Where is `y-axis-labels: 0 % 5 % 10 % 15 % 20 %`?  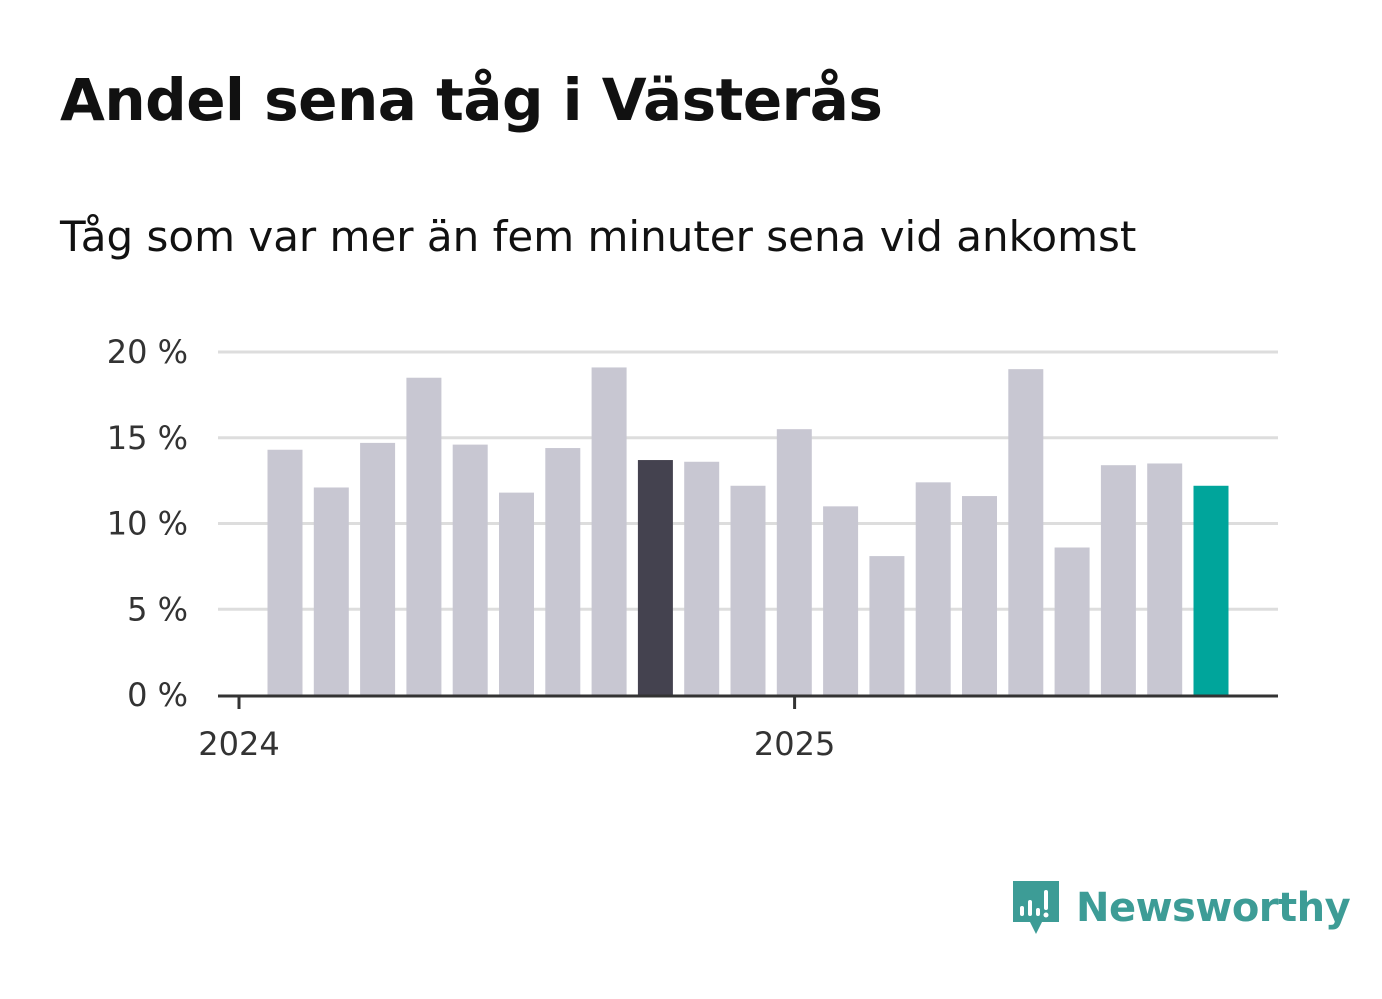 y-axis-labels: 0 % 5 % 10 % 15 % 20 % is located at coordinates (147, 523).